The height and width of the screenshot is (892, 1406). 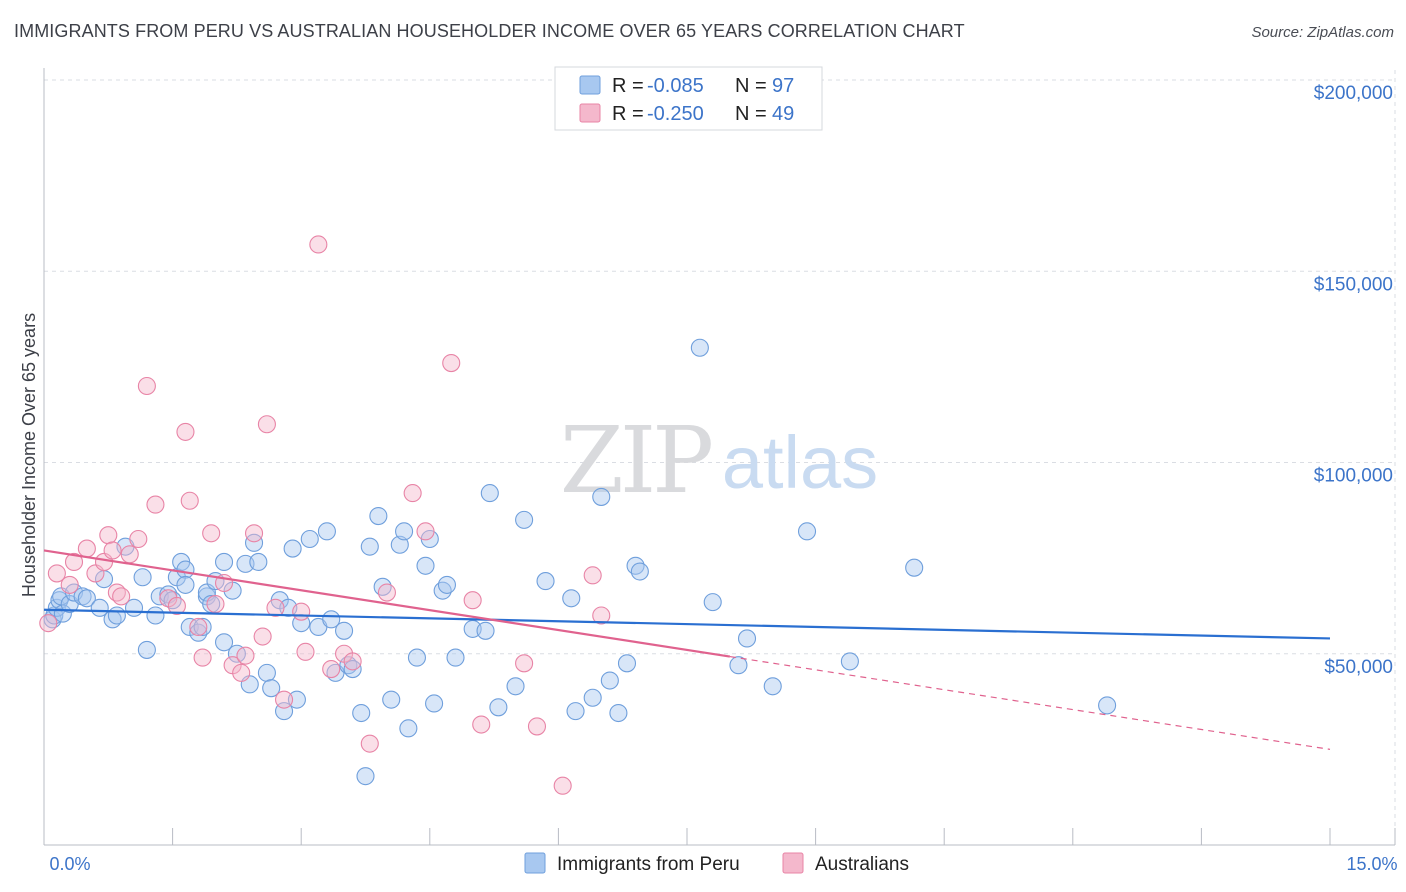 I want to click on x-tick-label-min: 0.0%, so click(x=69, y=864).